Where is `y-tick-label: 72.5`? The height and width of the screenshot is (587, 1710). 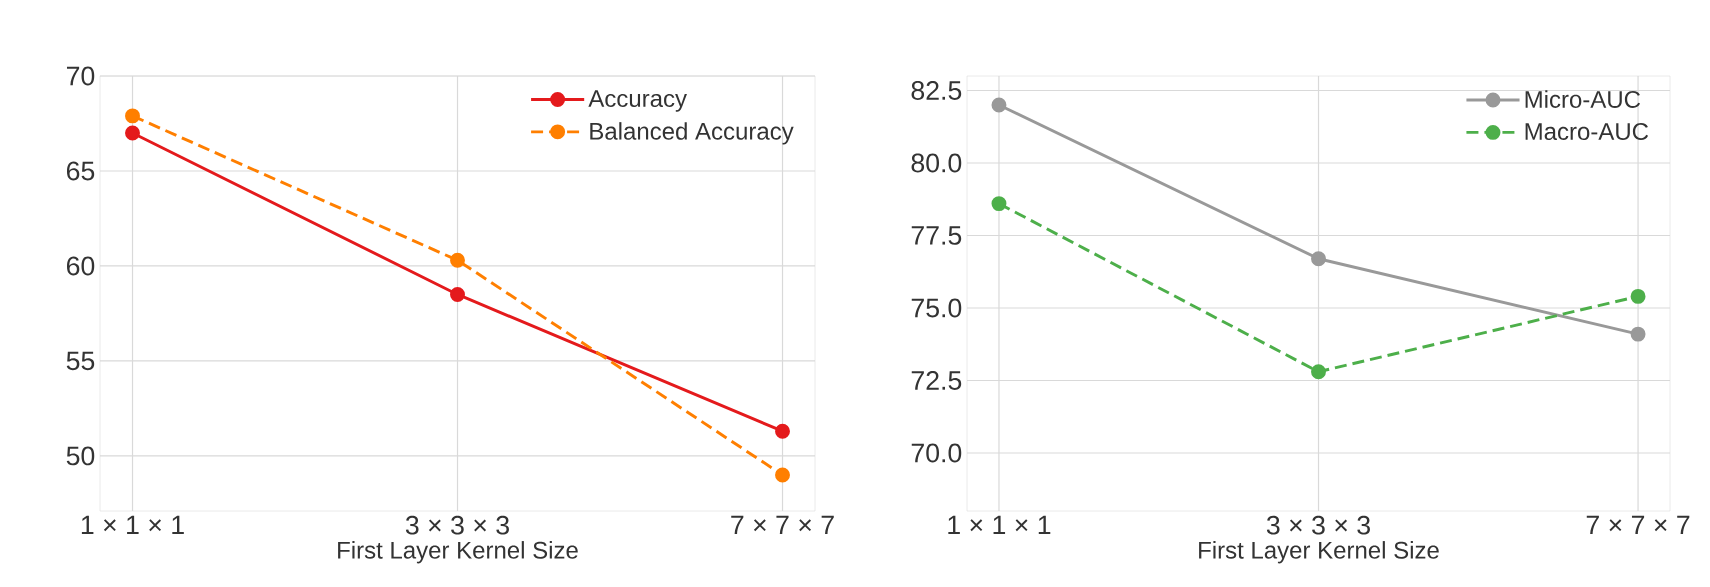
y-tick-label: 72.5 is located at coordinates (936, 380).